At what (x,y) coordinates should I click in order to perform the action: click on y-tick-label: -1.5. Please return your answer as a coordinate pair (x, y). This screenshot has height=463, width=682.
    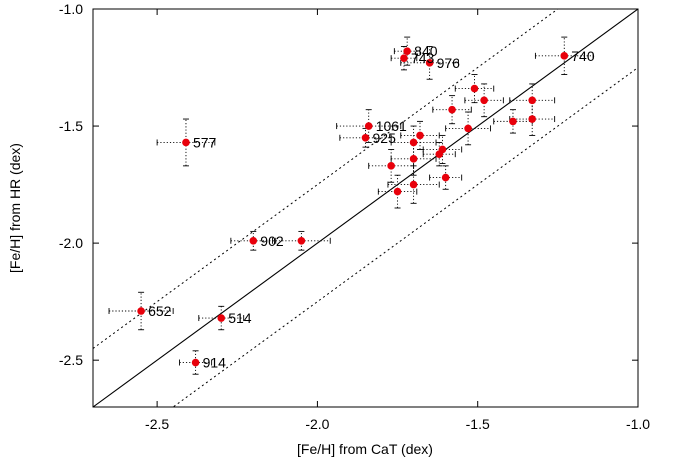
    Looking at the image, I should click on (71, 126).